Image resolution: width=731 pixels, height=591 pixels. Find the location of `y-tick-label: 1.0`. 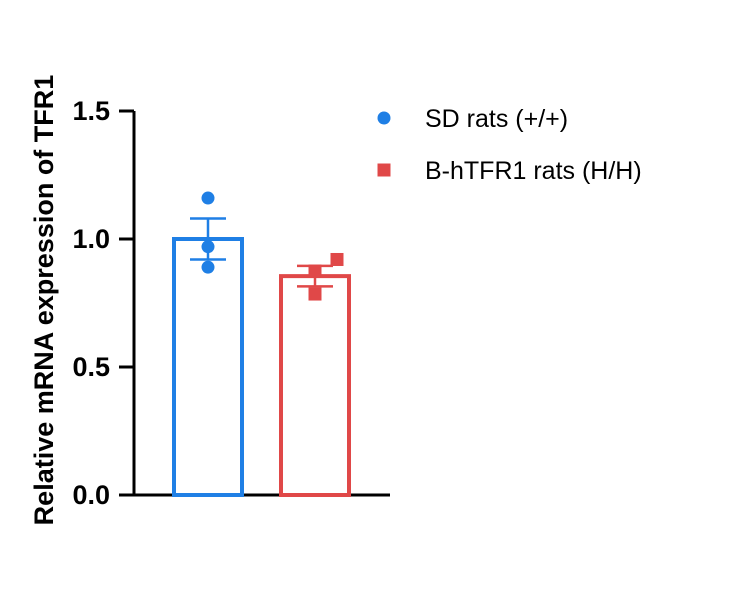

y-tick-label: 1.0 is located at coordinates (91, 239).